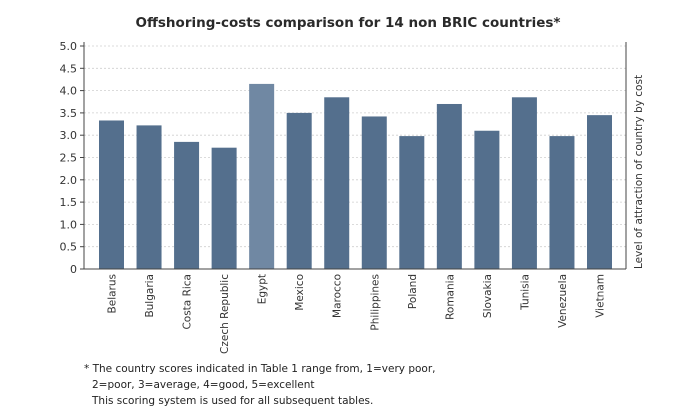 Image resolution: width=696 pixels, height=417 pixels. I want to click on bar-tunisia, so click(524, 183).